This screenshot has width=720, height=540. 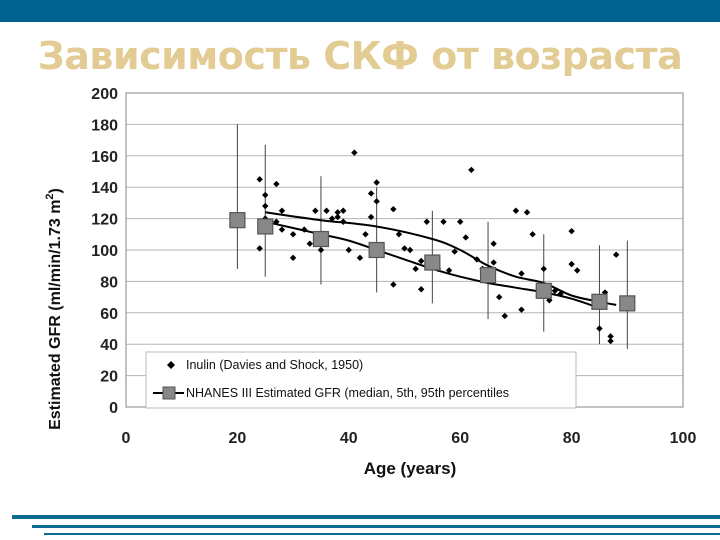 What do you see at coordinates (104, 125) in the screenshot?
I see `y-tick-label-180: 180` at bounding box center [104, 125].